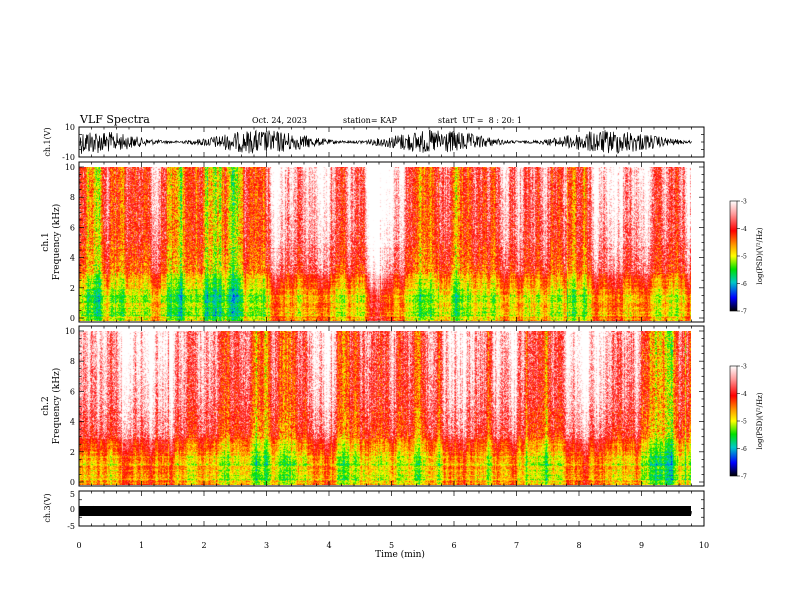  I want to click on ch3-waveform-band, so click(385, 511).